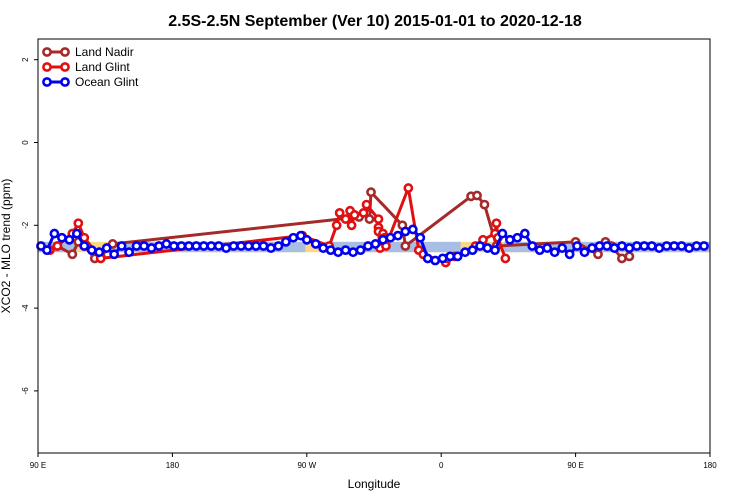 This screenshot has height=500, width=750. Describe the element at coordinates (38, 465) in the screenshot. I see `x-tick-label: 90 E` at that location.